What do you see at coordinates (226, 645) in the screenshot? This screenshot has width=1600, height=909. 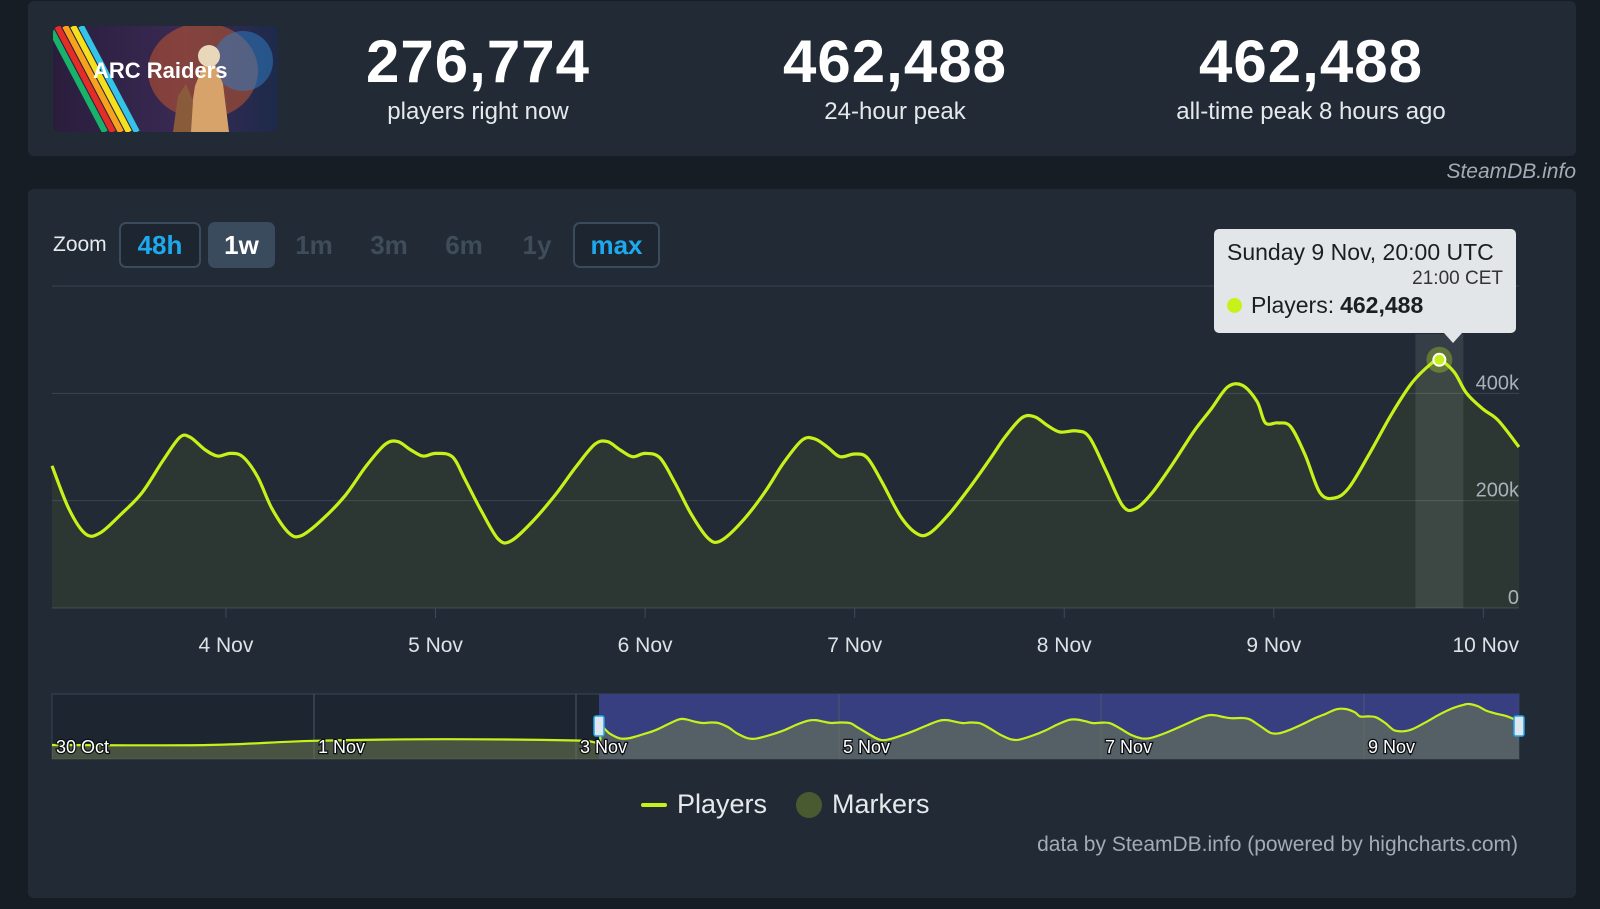 I see `x-tick-label: 4 Nov` at bounding box center [226, 645].